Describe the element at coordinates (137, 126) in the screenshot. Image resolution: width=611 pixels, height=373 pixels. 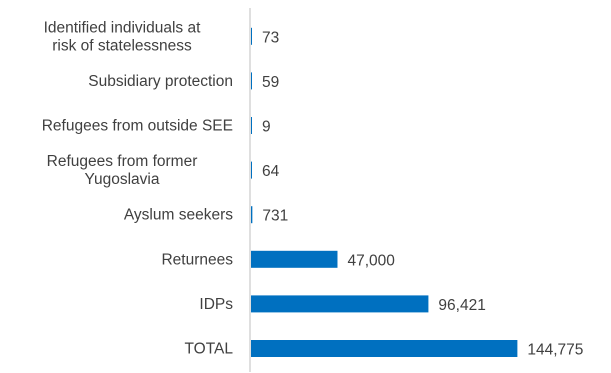
I see `category-label: Refugees from outside SEE` at that location.